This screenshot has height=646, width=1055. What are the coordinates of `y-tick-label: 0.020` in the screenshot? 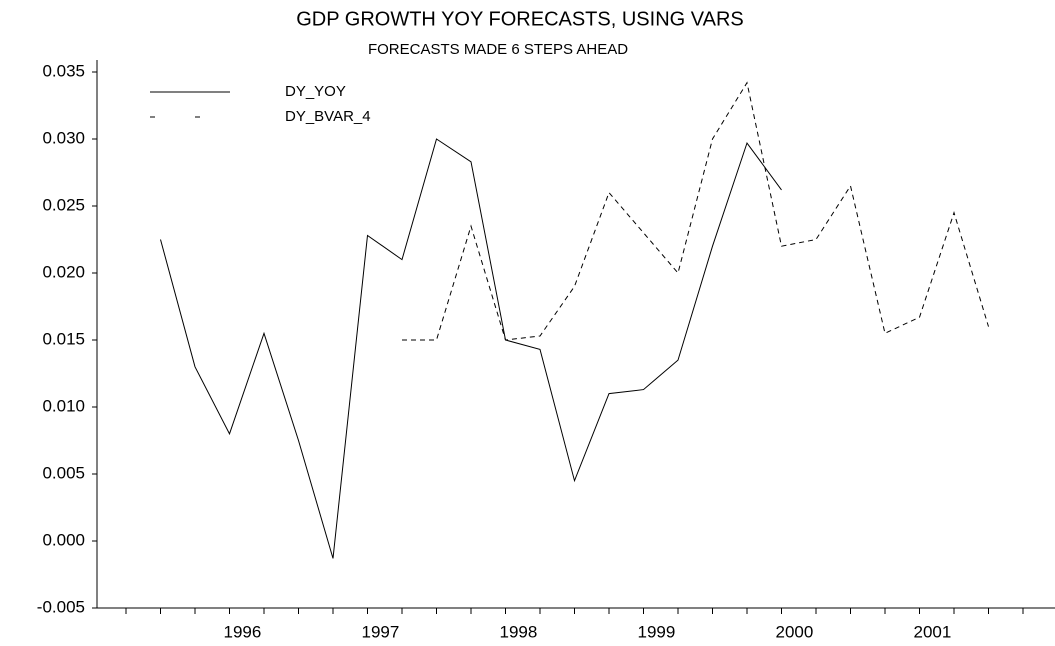 It's located at (63, 271).